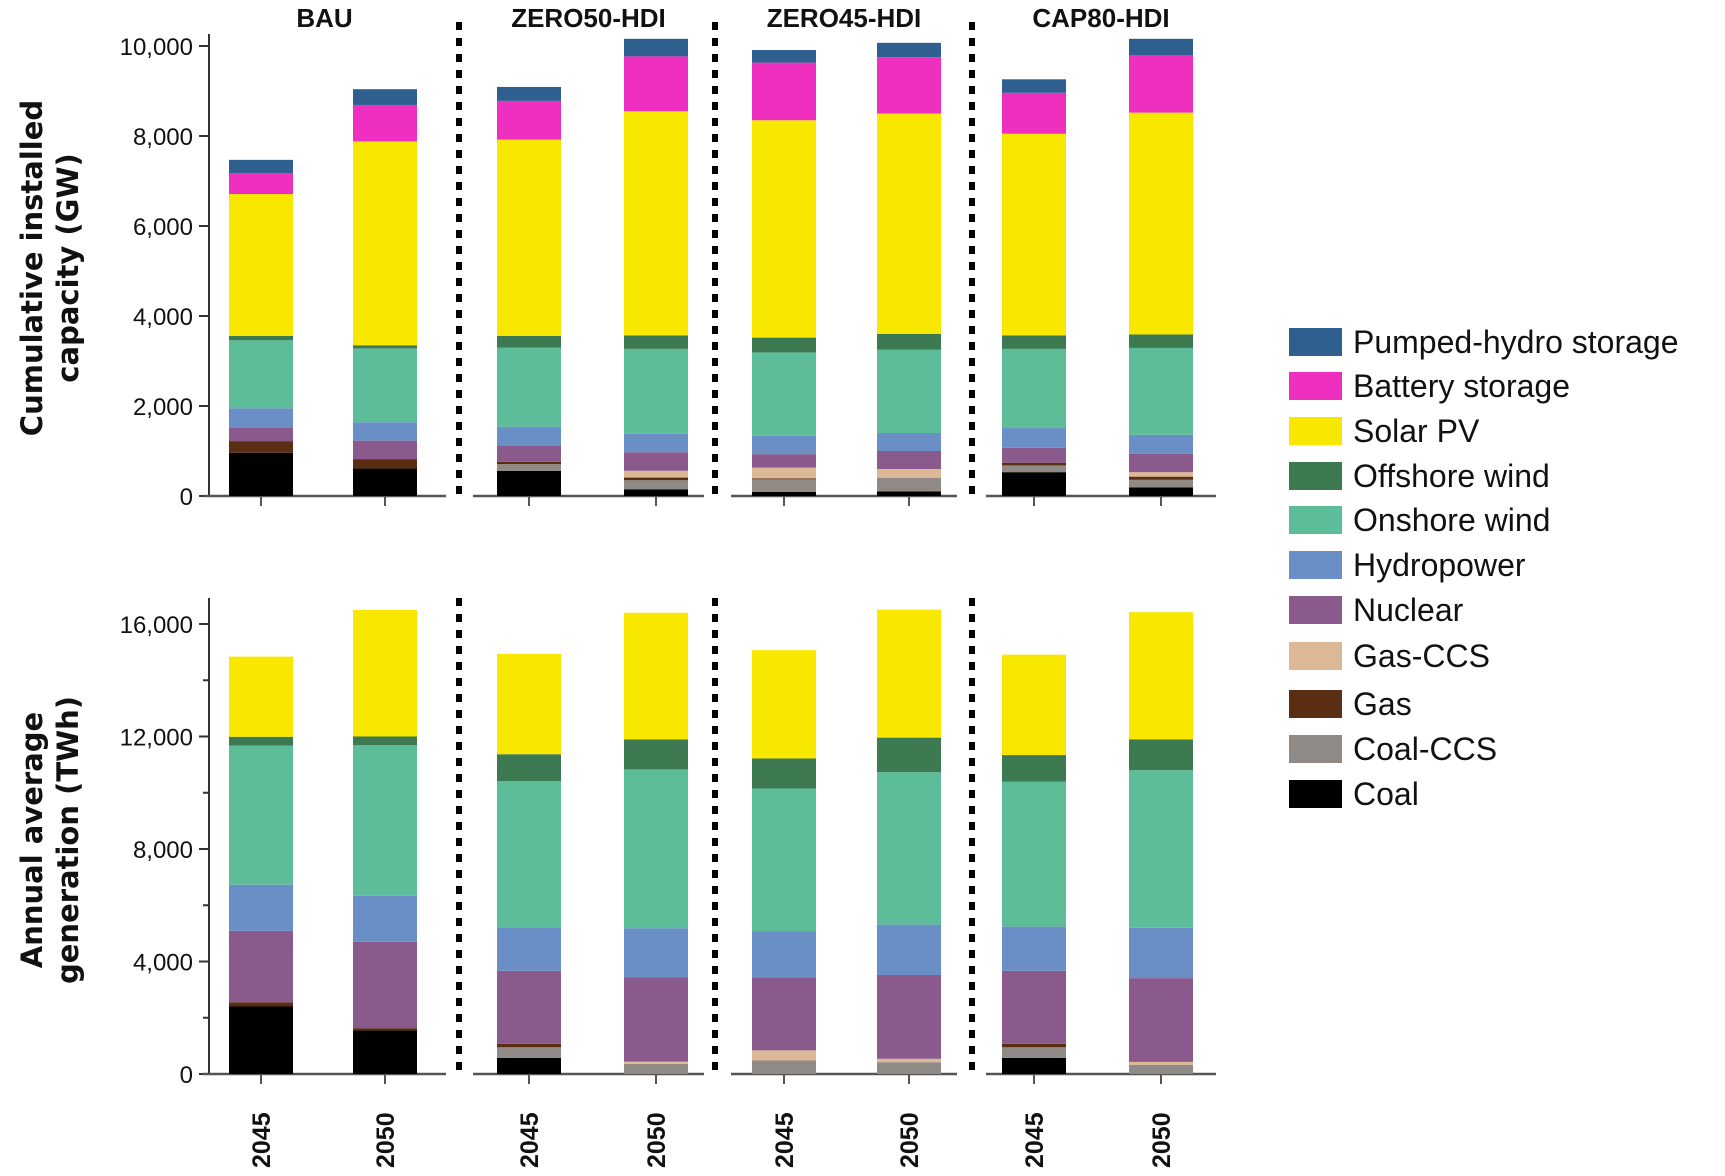 This screenshot has height=1176, width=1725. What do you see at coordinates (657, 1140) in the screenshot?
I see `x-tick-label: 2050` at bounding box center [657, 1140].